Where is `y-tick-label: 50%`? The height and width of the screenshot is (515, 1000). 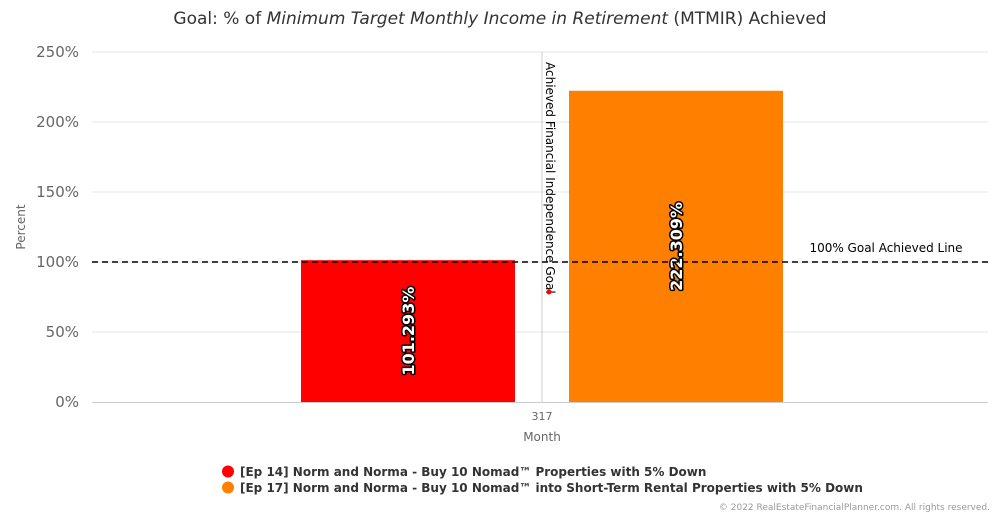
y-tick-label: 50% is located at coordinates (62, 332).